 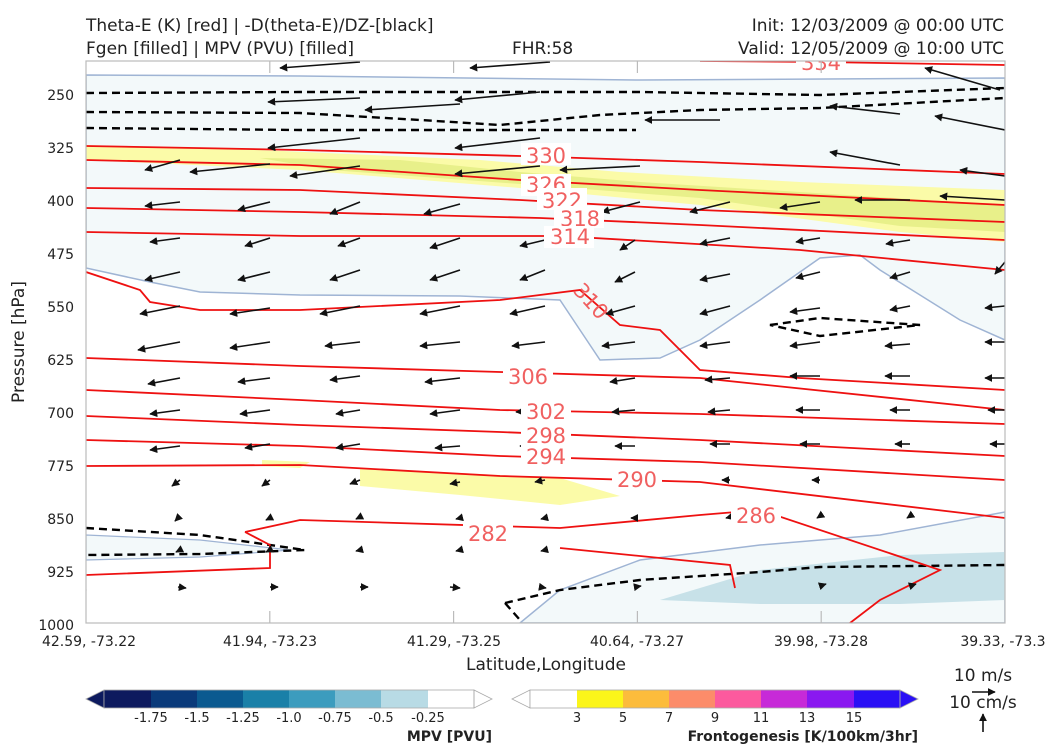 I want to click on y-axis-label: Pressure [hPa], so click(x=19, y=342).